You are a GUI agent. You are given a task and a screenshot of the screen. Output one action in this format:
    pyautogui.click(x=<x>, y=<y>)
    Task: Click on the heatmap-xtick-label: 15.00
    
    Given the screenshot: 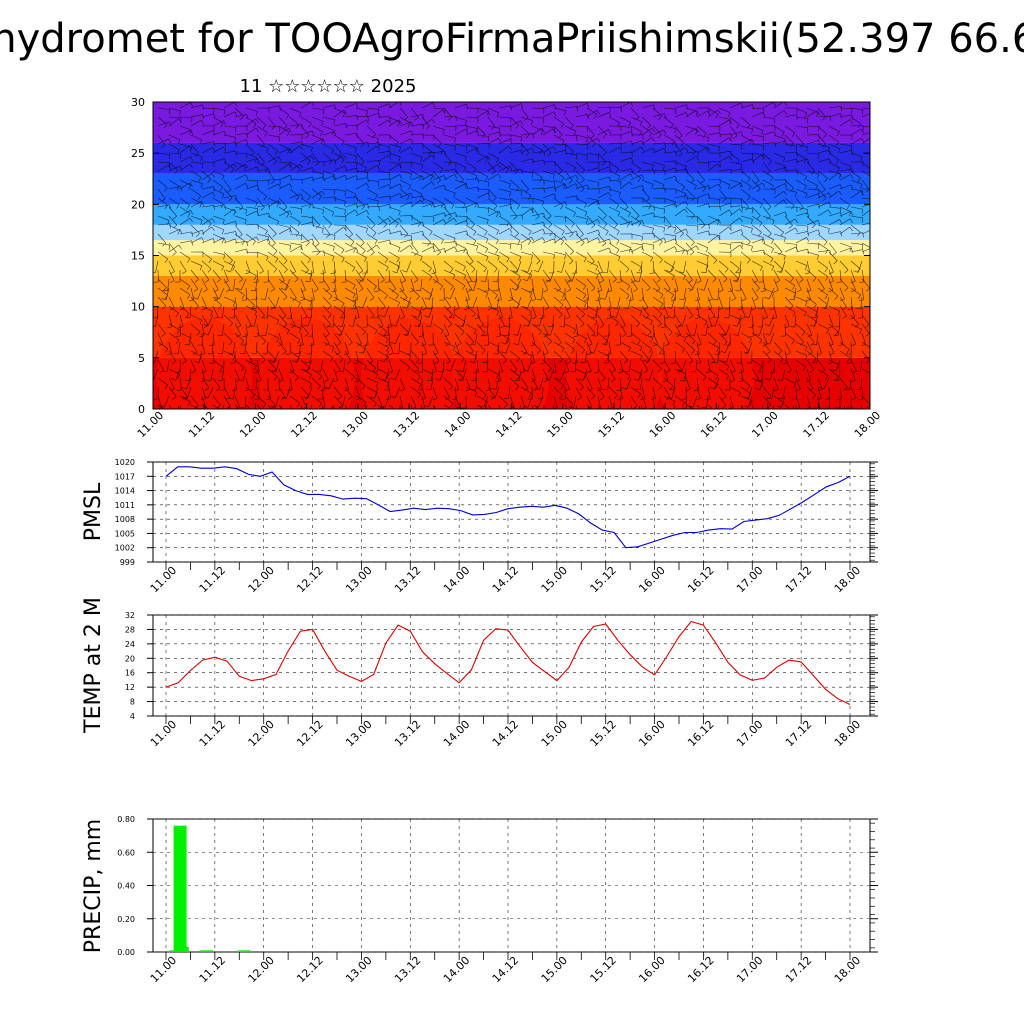 What is the action you would take?
    pyautogui.click(x=560, y=424)
    